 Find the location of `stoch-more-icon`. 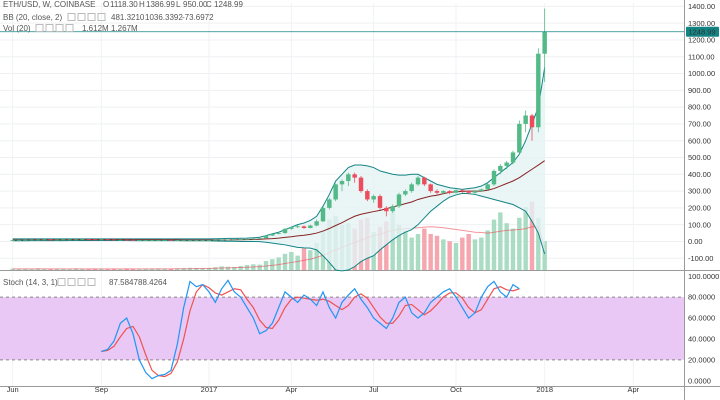

stoch-more-icon is located at coordinates (91, 282).